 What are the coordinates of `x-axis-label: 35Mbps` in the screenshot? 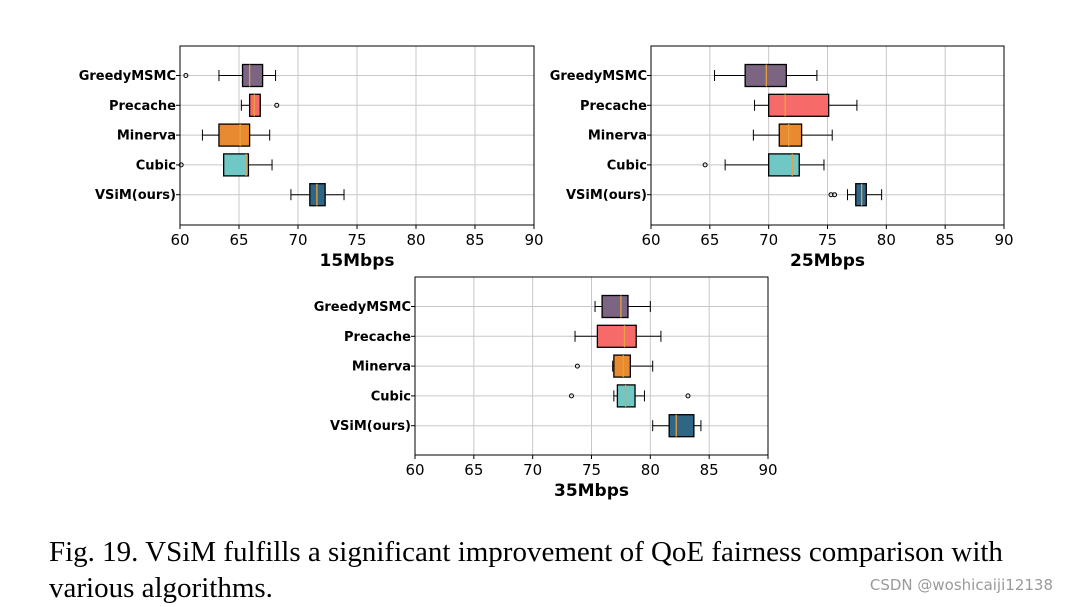 It's located at (591, 491).